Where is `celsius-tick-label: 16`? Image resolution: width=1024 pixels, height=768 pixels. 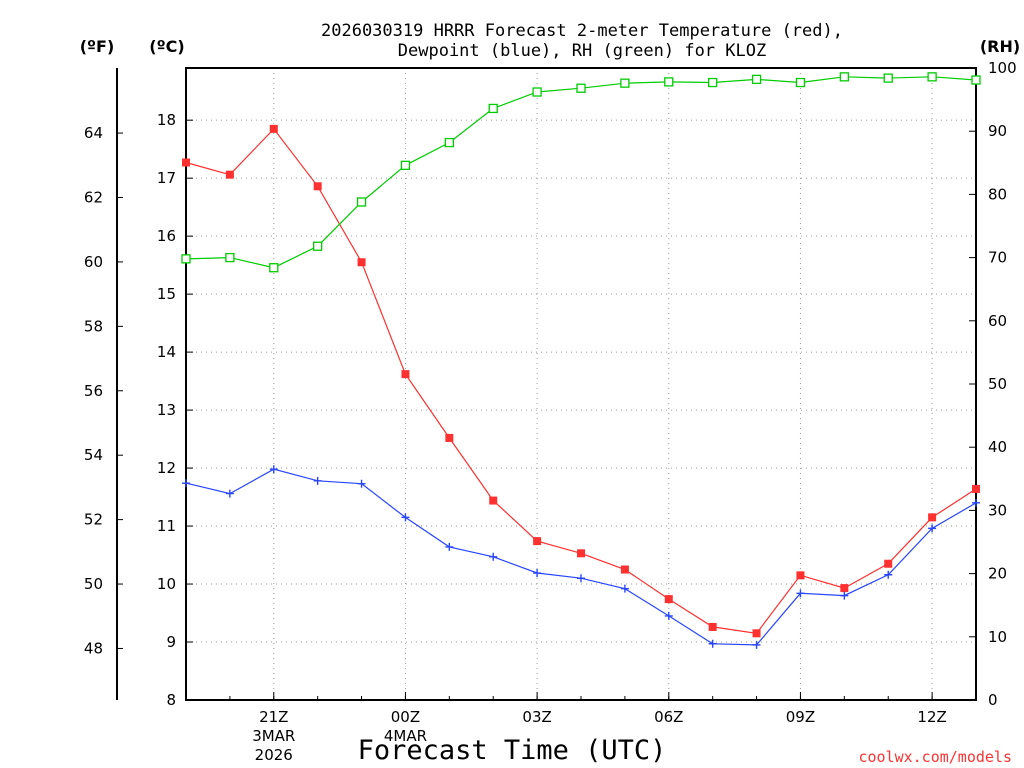 celsius-tick-label: 16 is located at coordinates (166, 236).